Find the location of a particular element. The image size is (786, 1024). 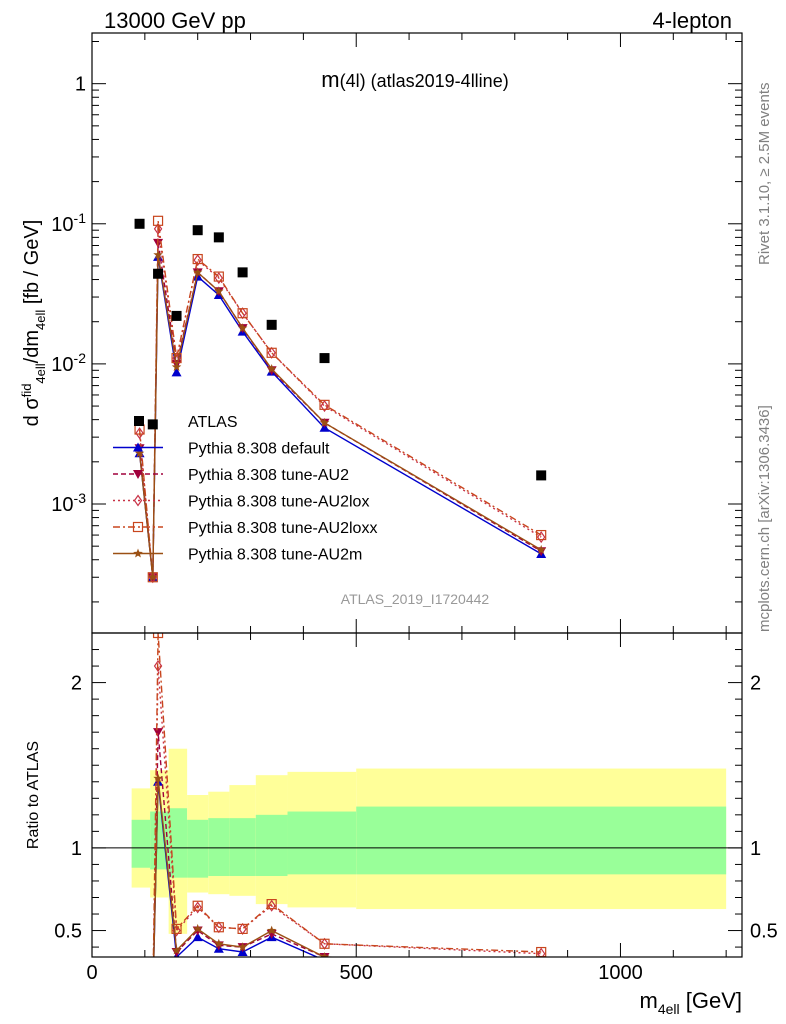

plot-title: m(4l) (atlas2019-4lline) is located at coordinates (414, 79).